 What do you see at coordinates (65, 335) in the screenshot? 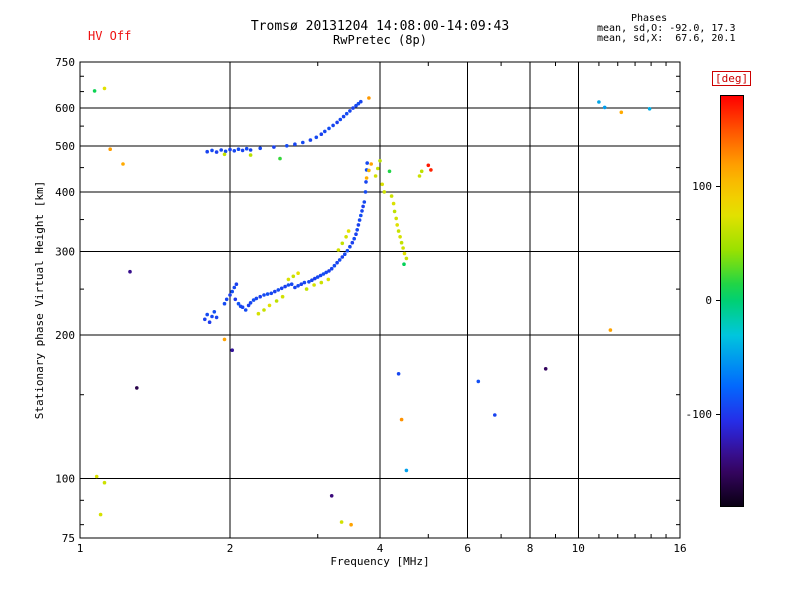
I see `y-tick-label: 200` at bounding box center [65, 335].